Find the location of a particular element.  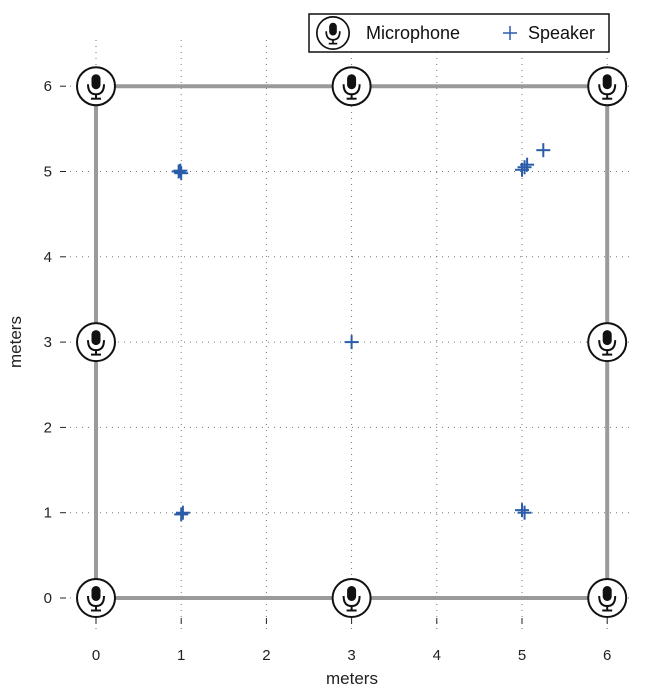

y-tick-label-4: 4 is located at coordinates (48, 257).